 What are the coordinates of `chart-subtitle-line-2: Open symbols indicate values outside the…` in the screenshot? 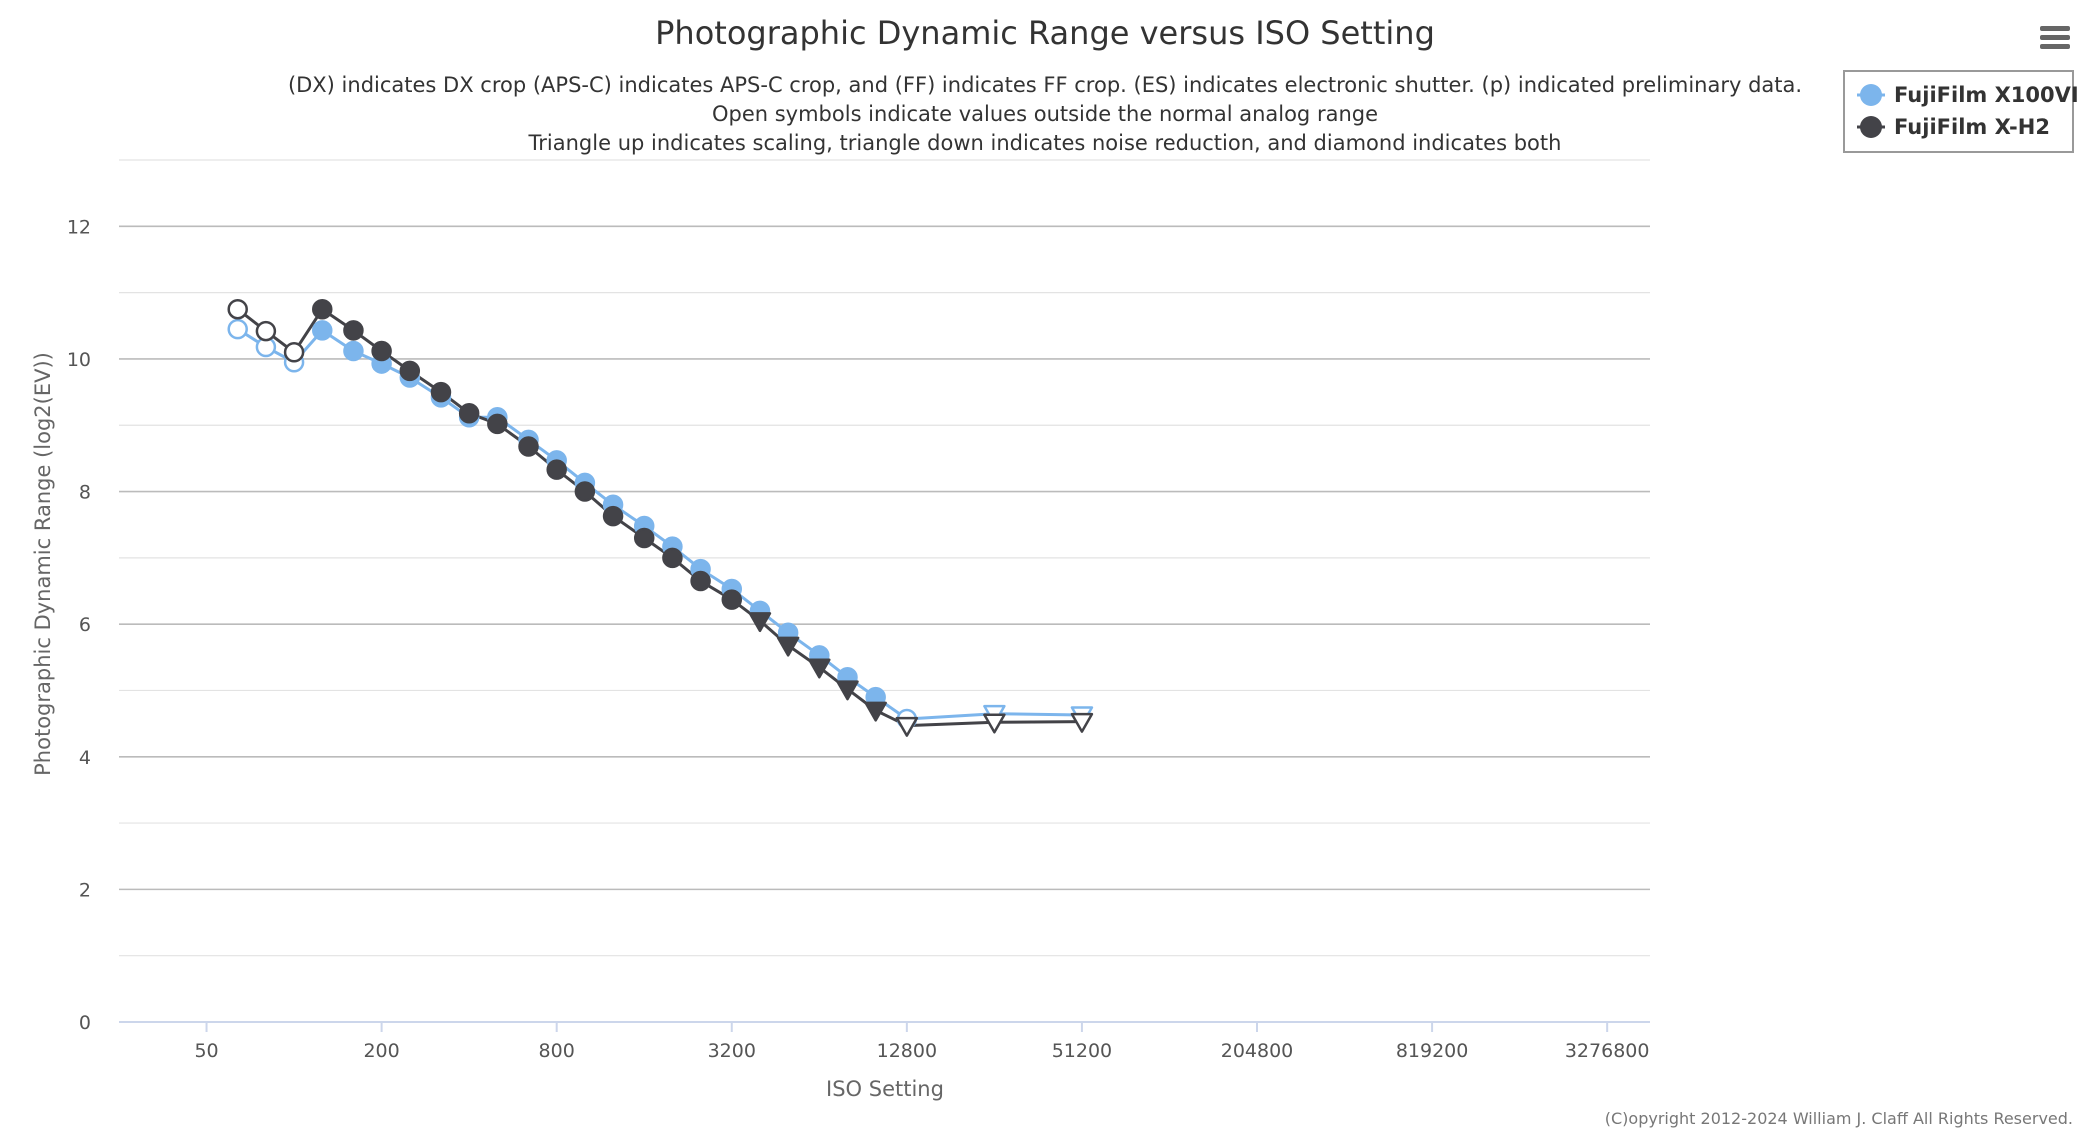 It's located at (1045, 114).